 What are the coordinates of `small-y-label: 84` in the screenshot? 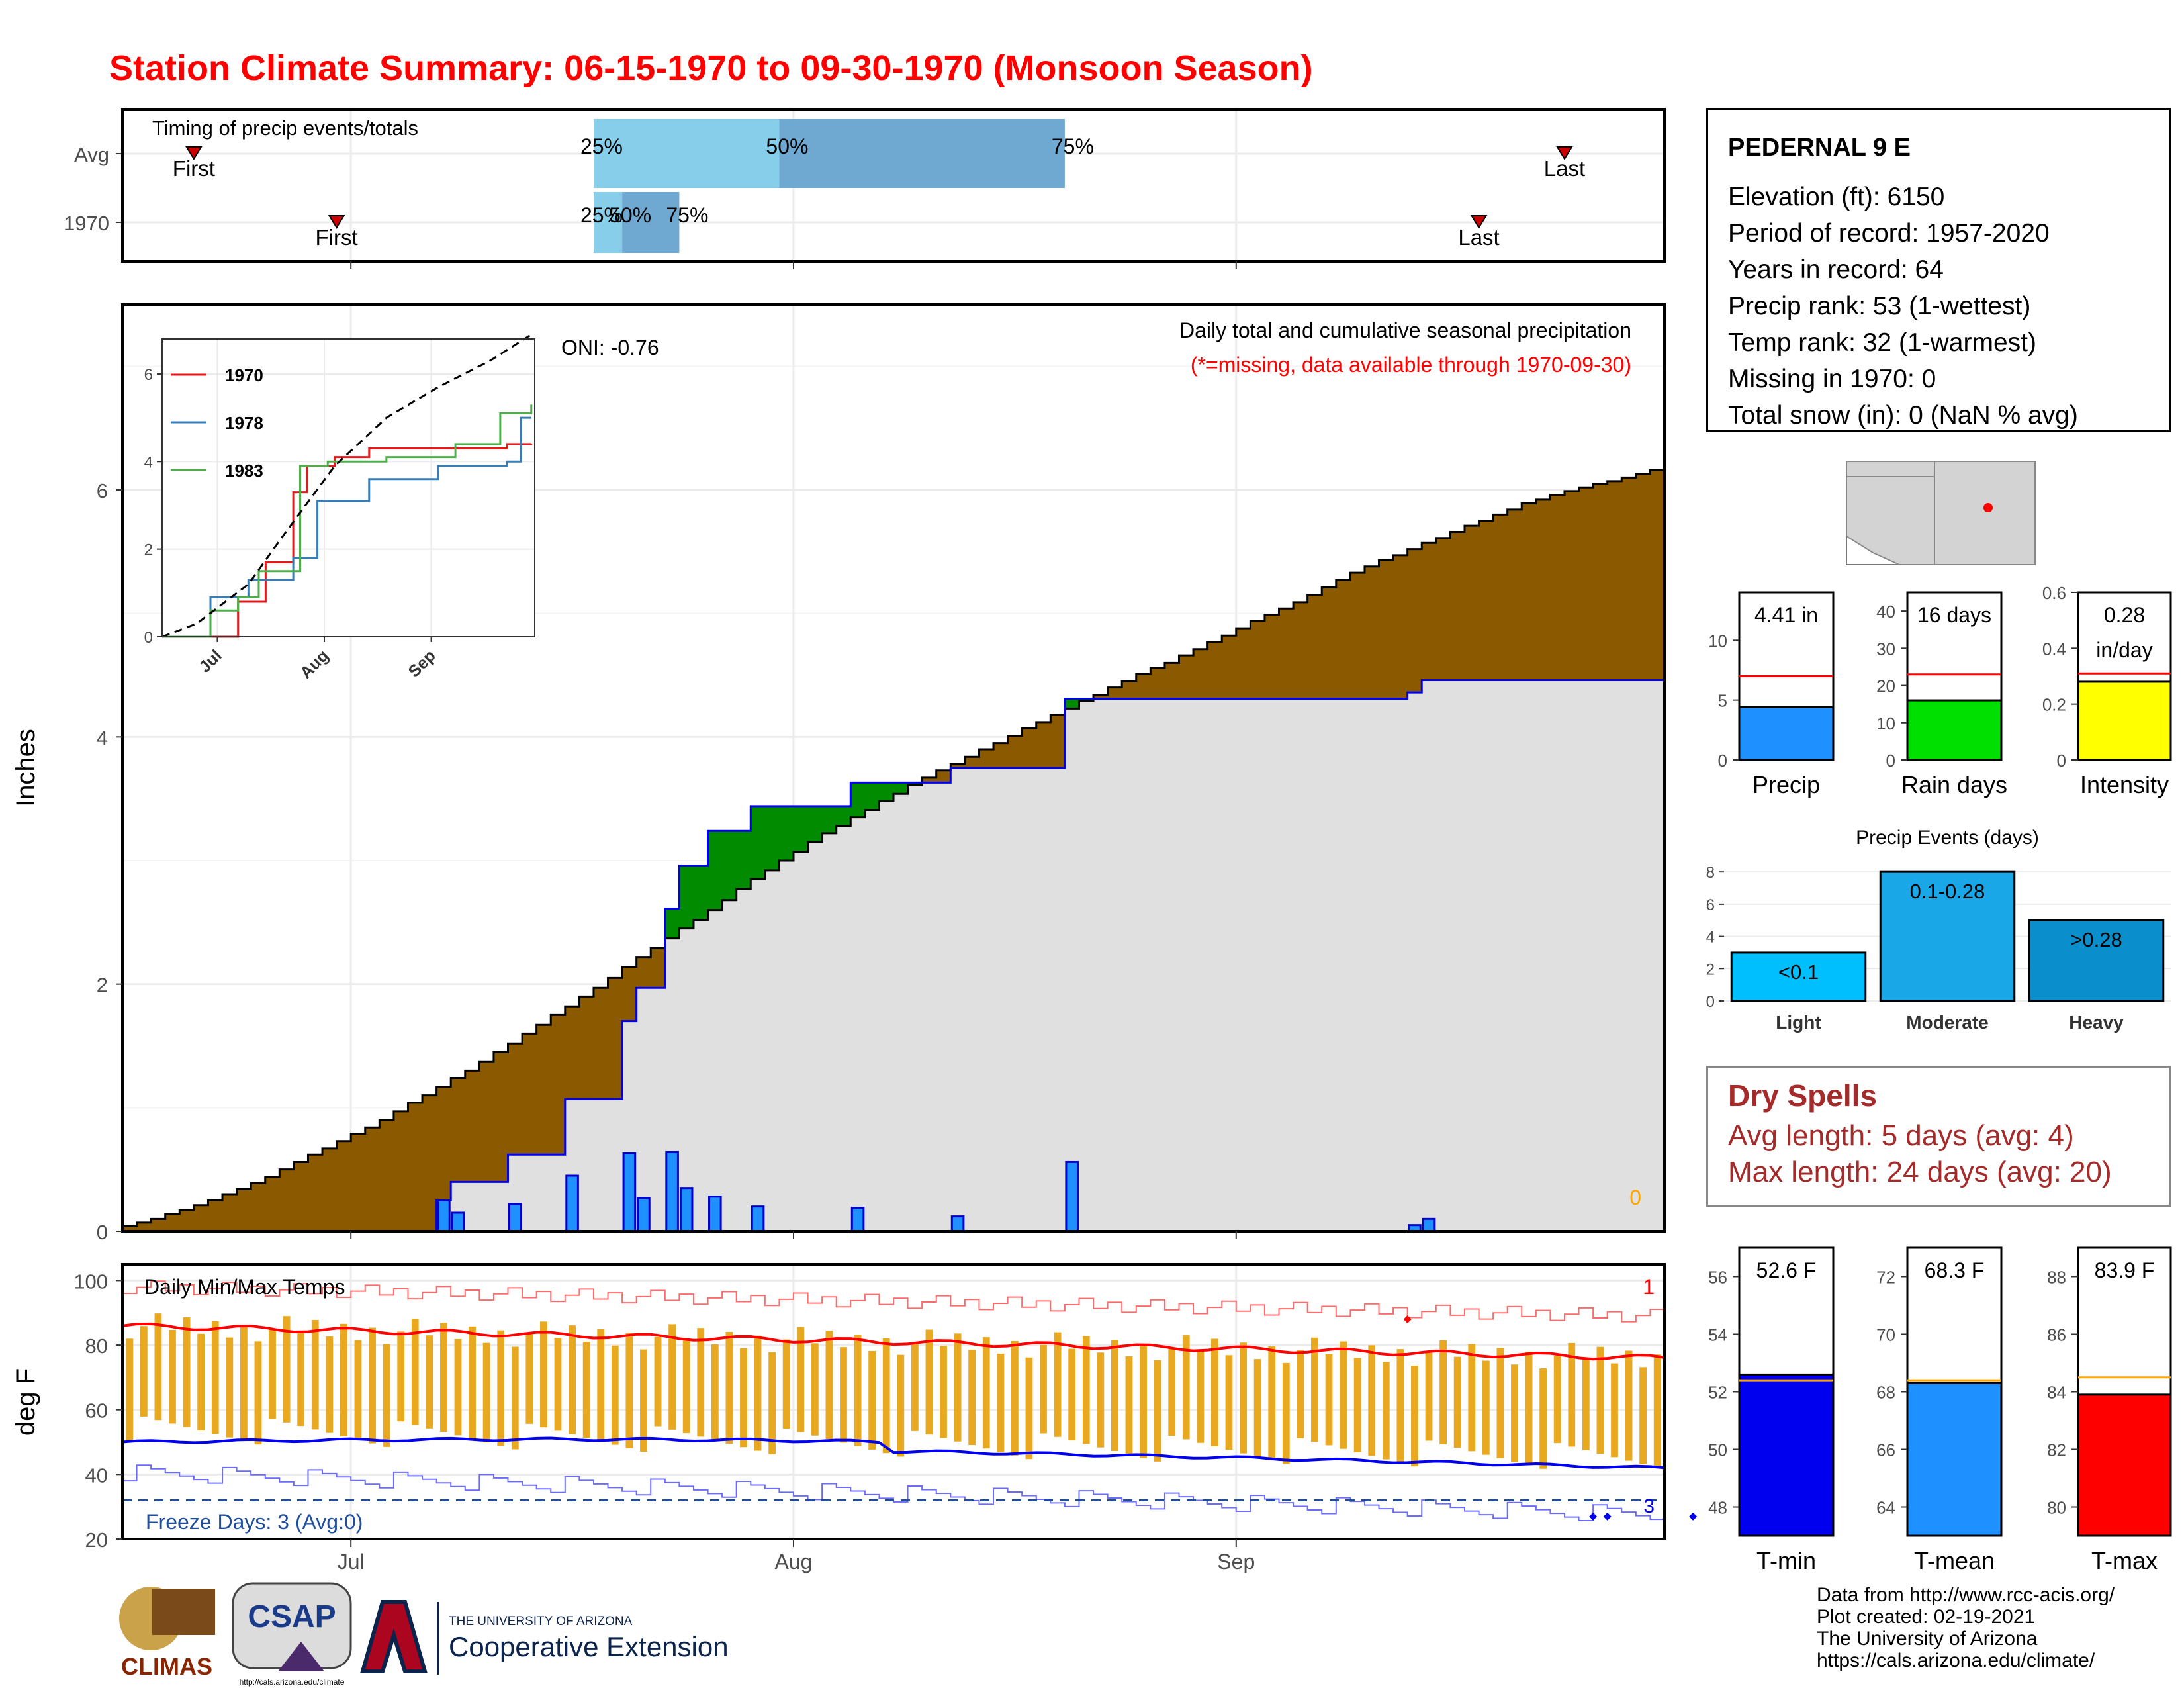 It's located at (2056, 1393).